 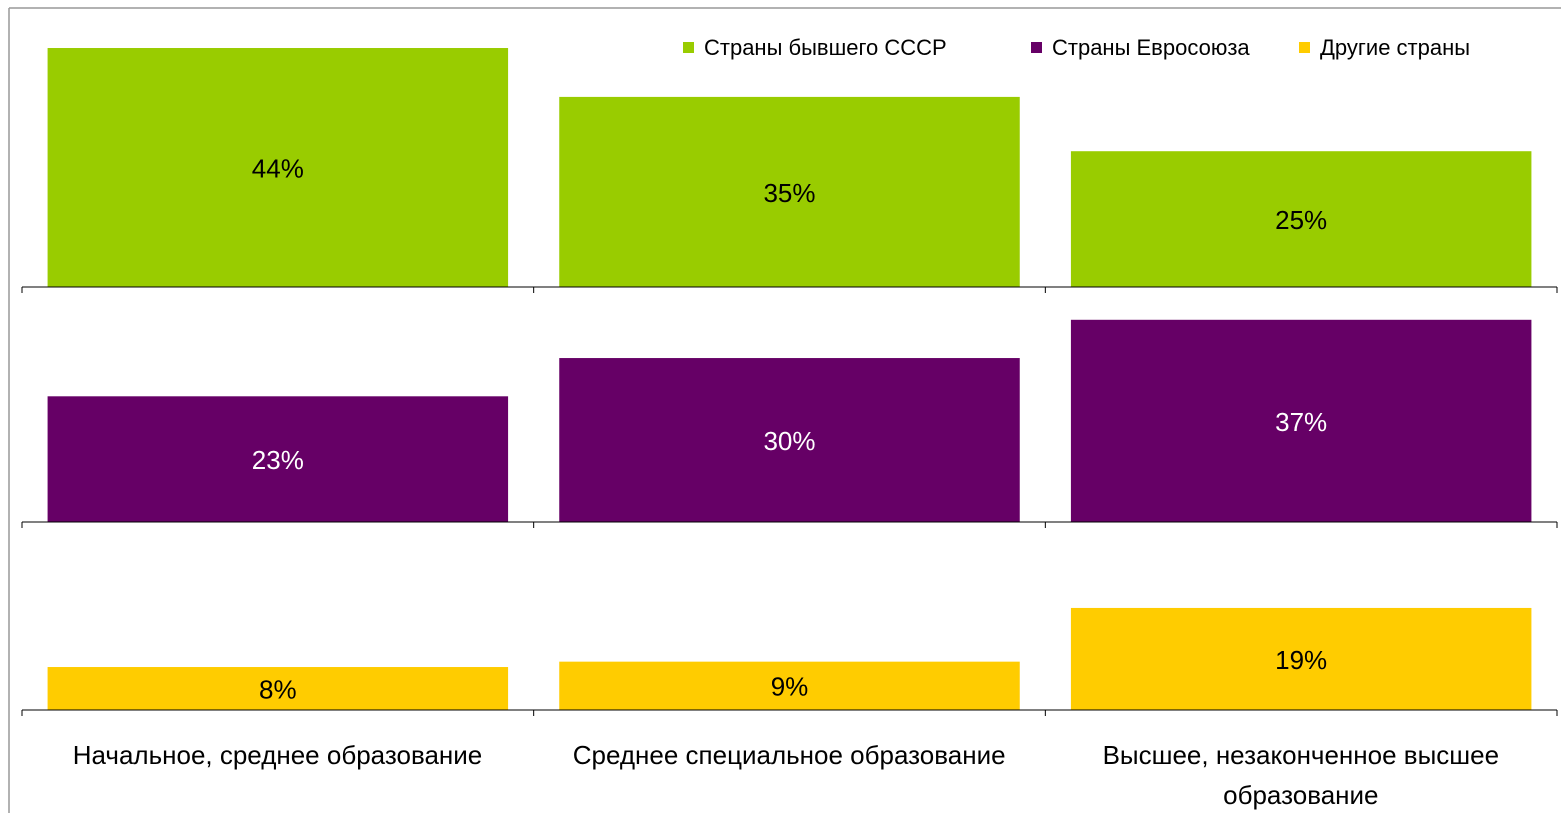 I want to click on value-label: 35%, so click(x=789, y=193).